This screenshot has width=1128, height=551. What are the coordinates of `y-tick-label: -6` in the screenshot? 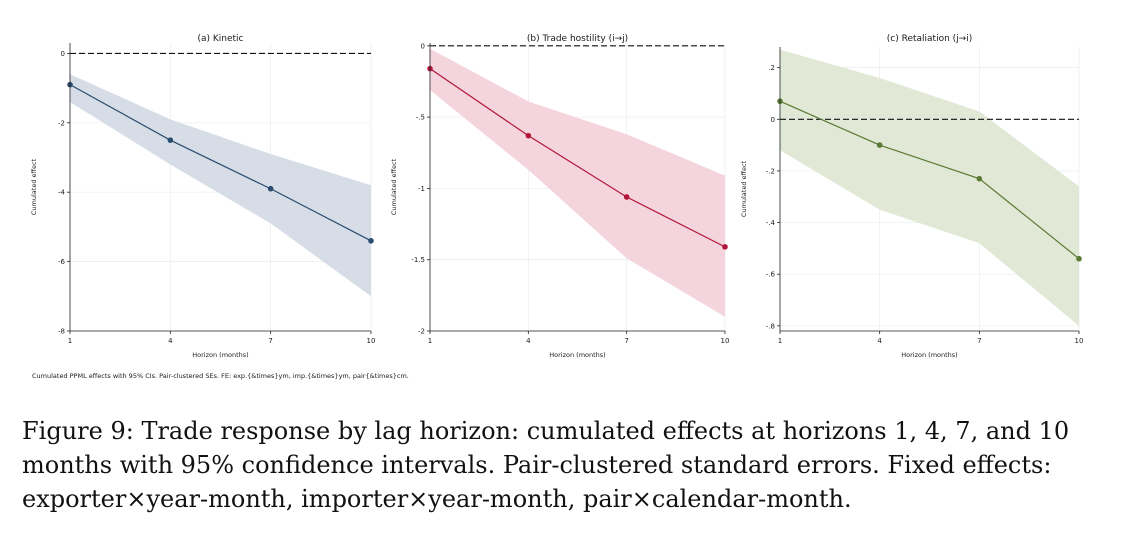 It's located at (62, 262).